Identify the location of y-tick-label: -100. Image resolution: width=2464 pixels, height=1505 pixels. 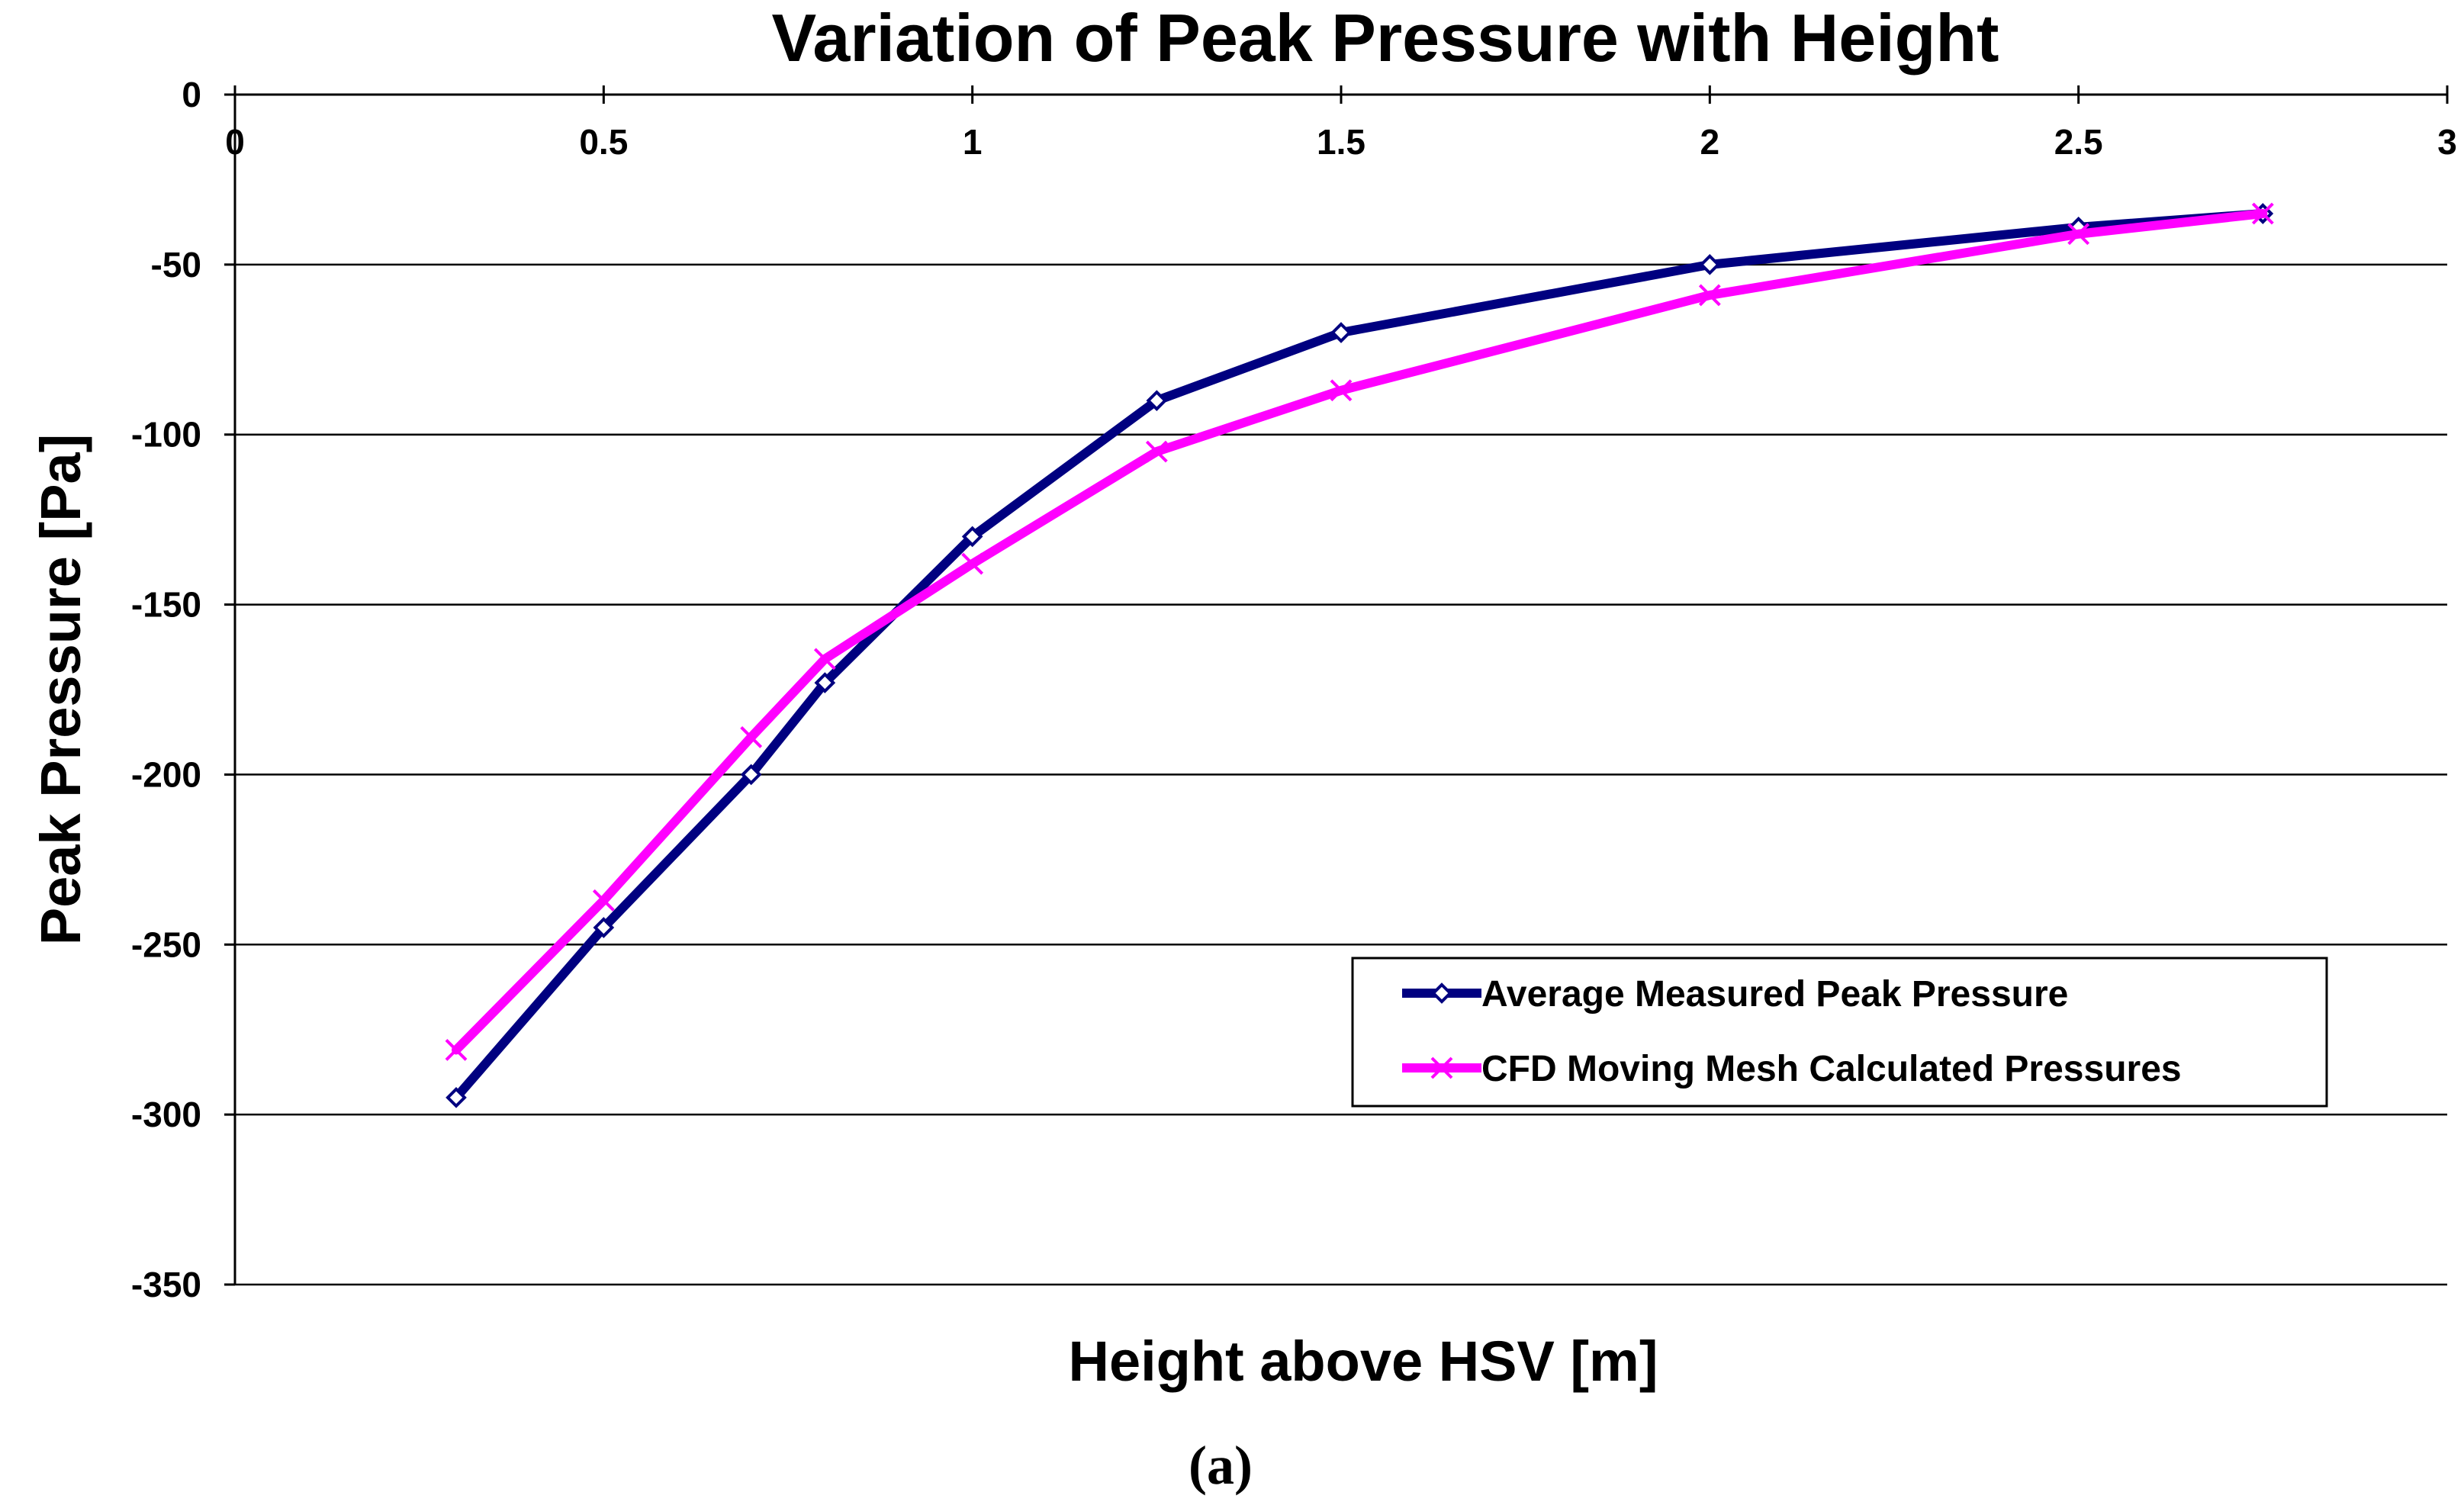
(166, 435).